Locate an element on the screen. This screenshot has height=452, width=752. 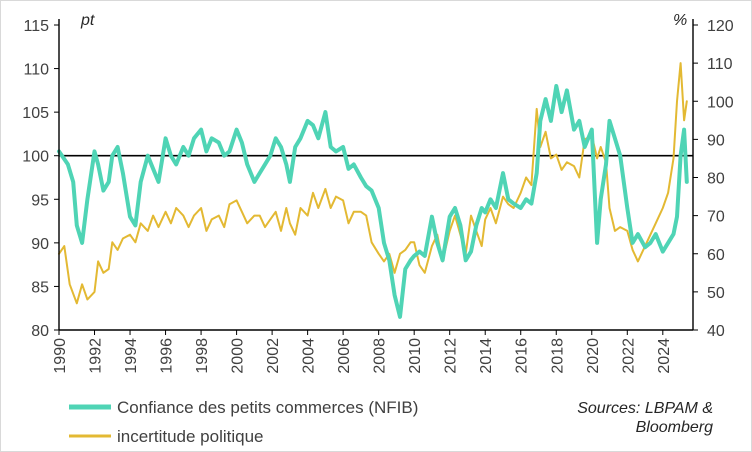
x-tick-label: 2020 is located at coordinates (593, 356).